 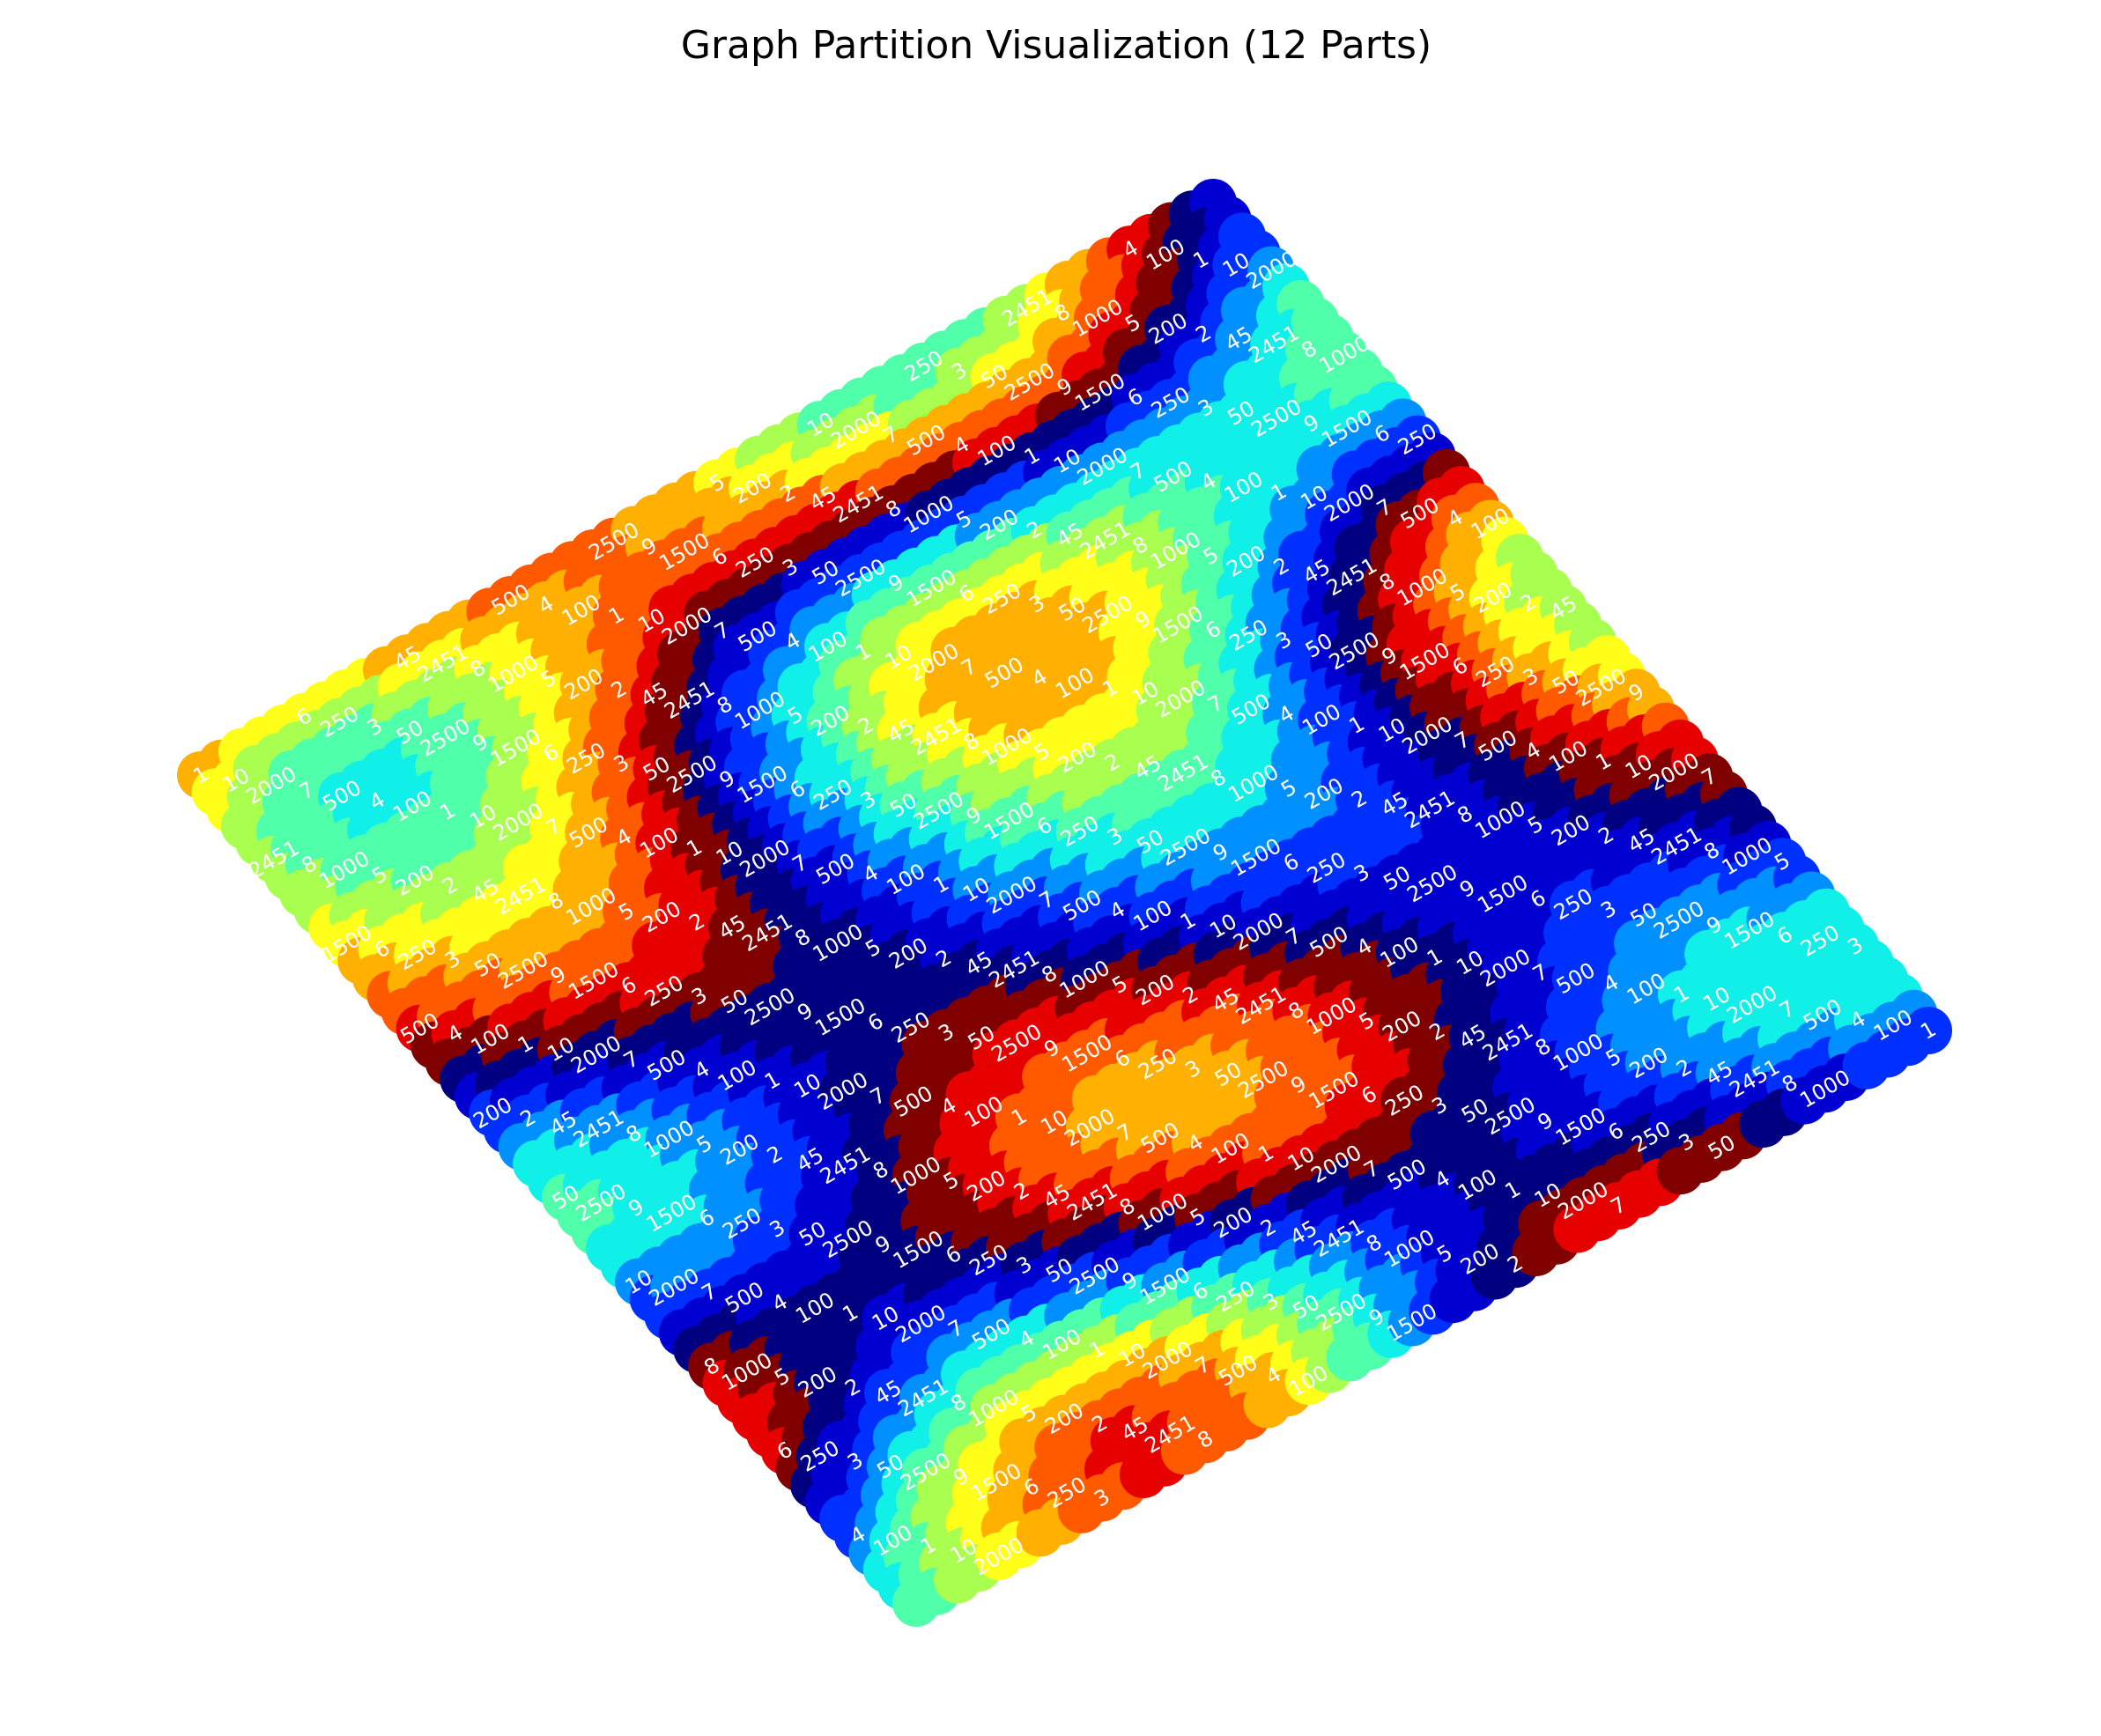 What do you see at coordinates (1928, 1030) in the screenshot?
I see `graph-node` at bounding box center [1928, 1030].